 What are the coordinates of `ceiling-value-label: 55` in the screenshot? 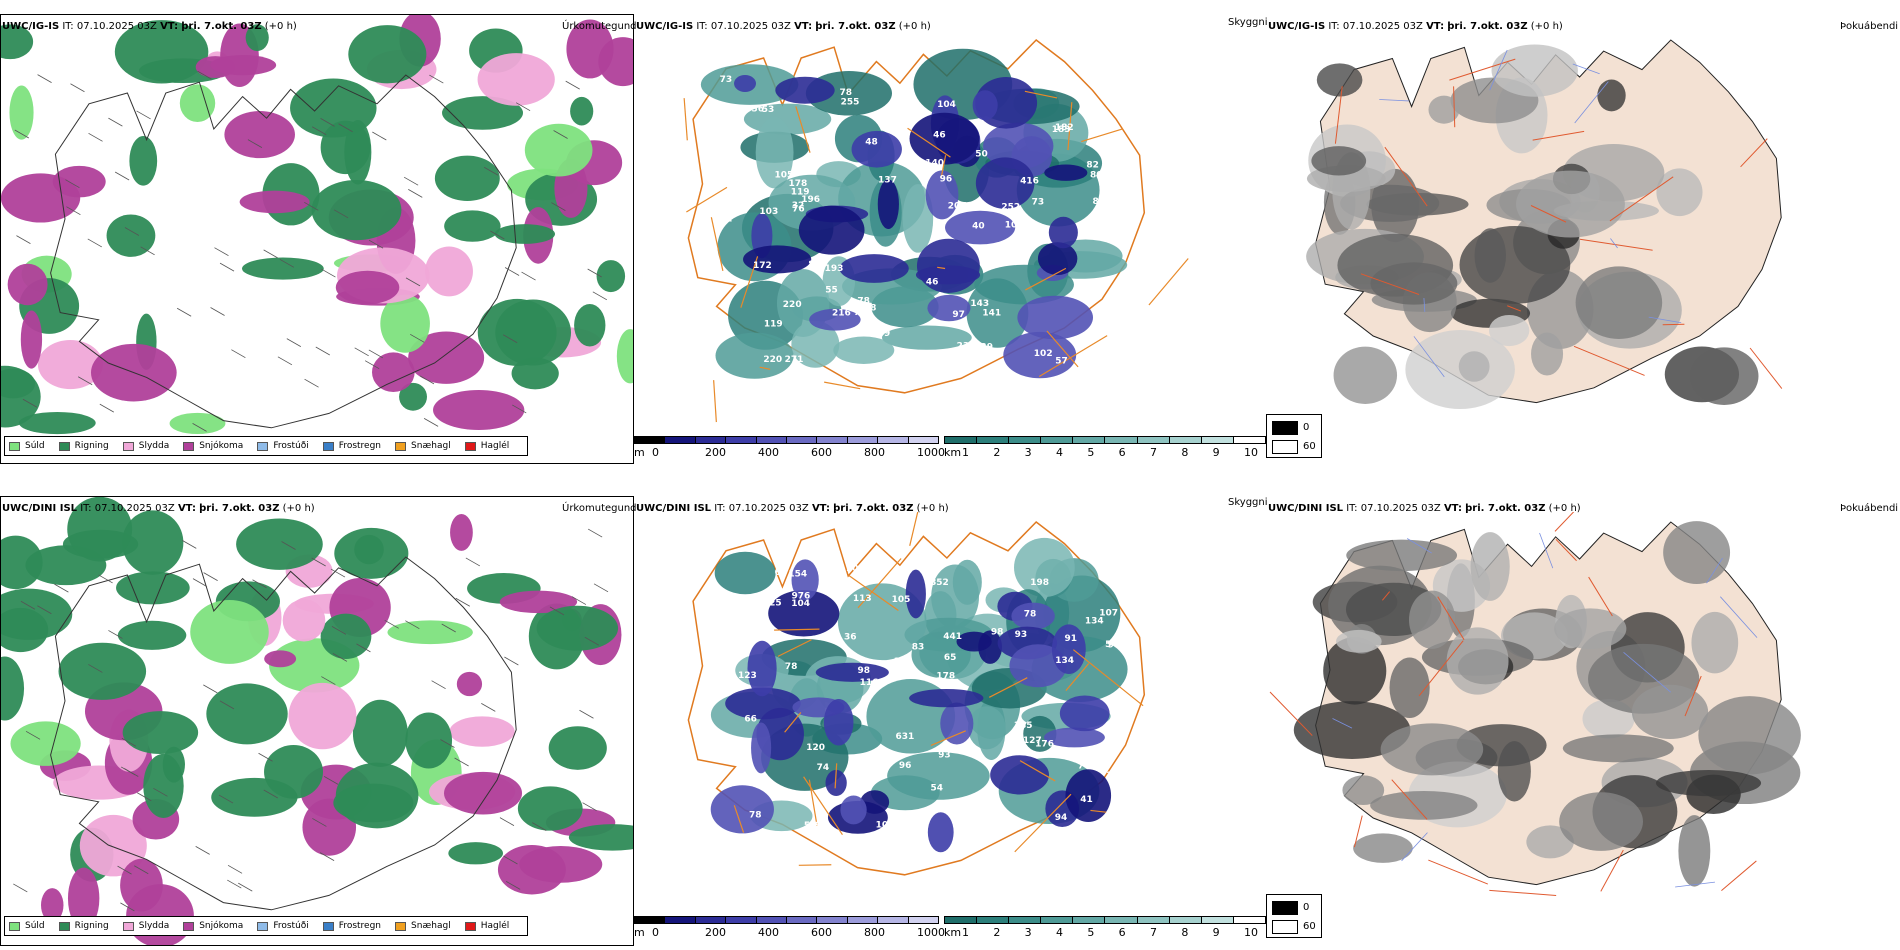 It's located at (831, 291).